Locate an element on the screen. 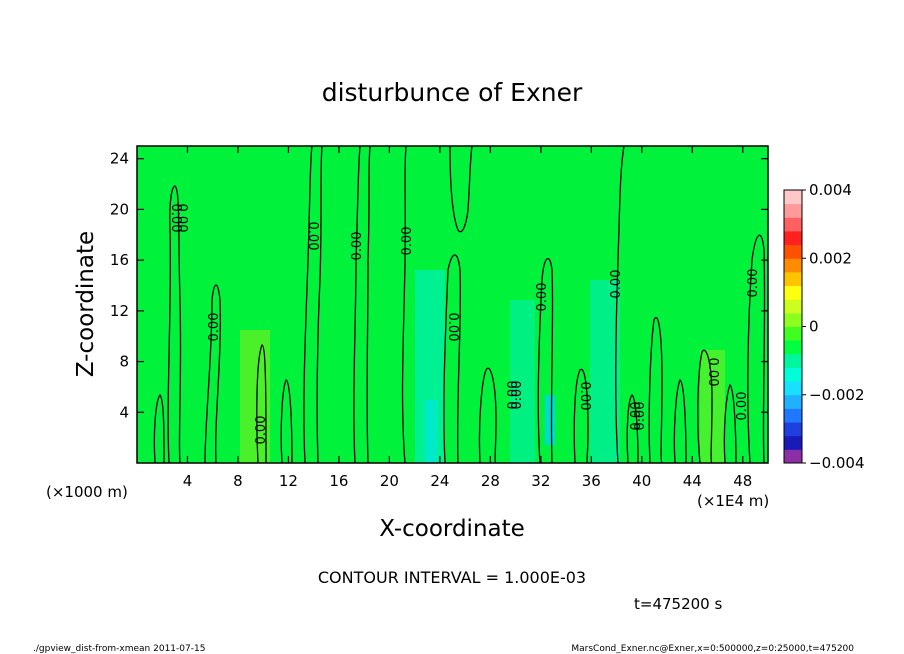 The height and width of the screenshot is (654, 904). y-axis-label: Z-coordinate is located at coordinates (86, 304).